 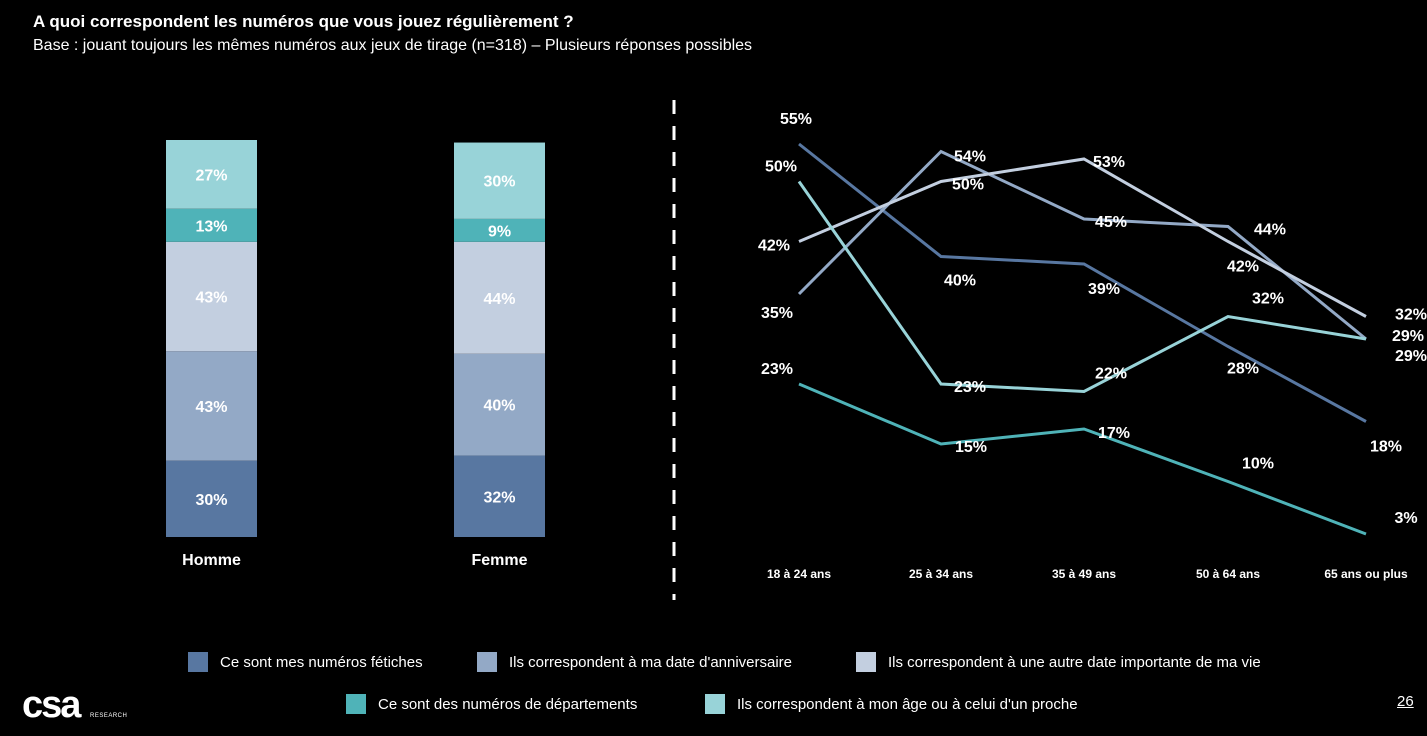 What do you see at coordinates (960, 281) in the screenshot?
I see `line-value-label: 40%` at bounding box center [960, 281].